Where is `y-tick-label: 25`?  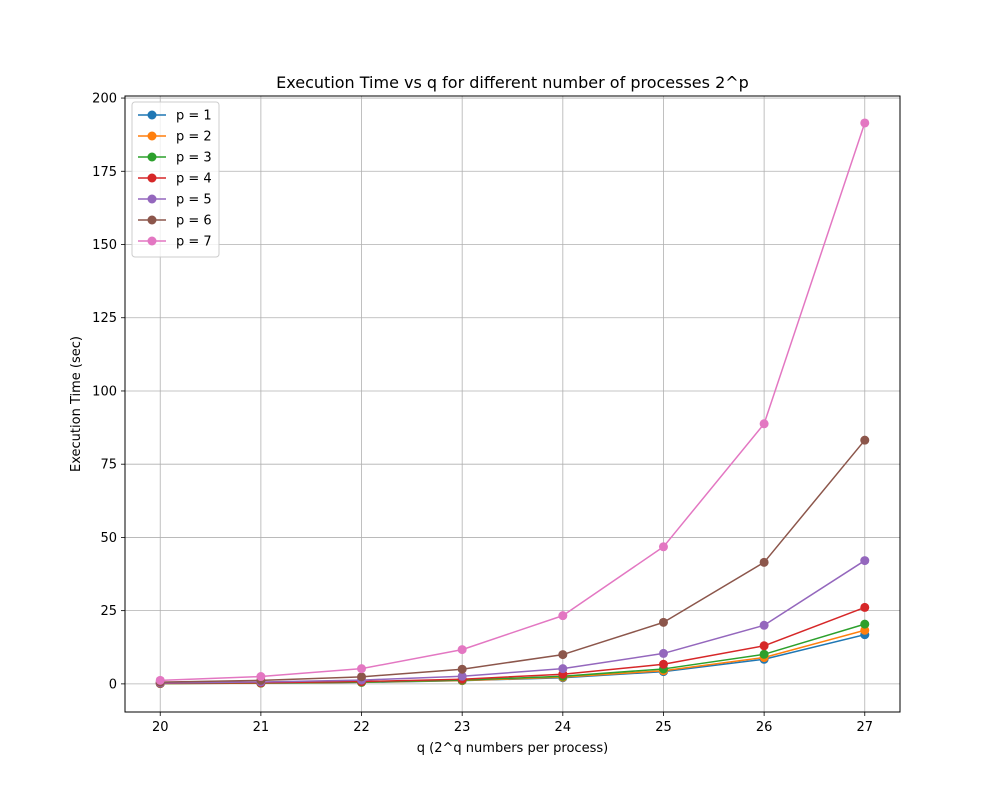 y-tick-label: 25 is located at coordinates (108, 611).